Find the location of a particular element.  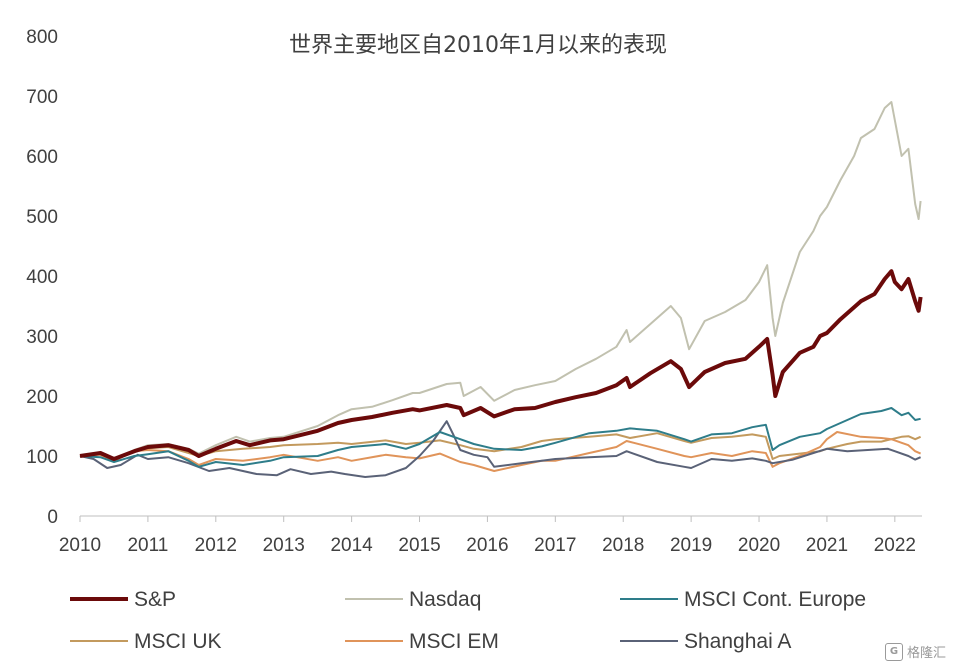

x-tick-label: 2017 is located at coordinates (555, 545).